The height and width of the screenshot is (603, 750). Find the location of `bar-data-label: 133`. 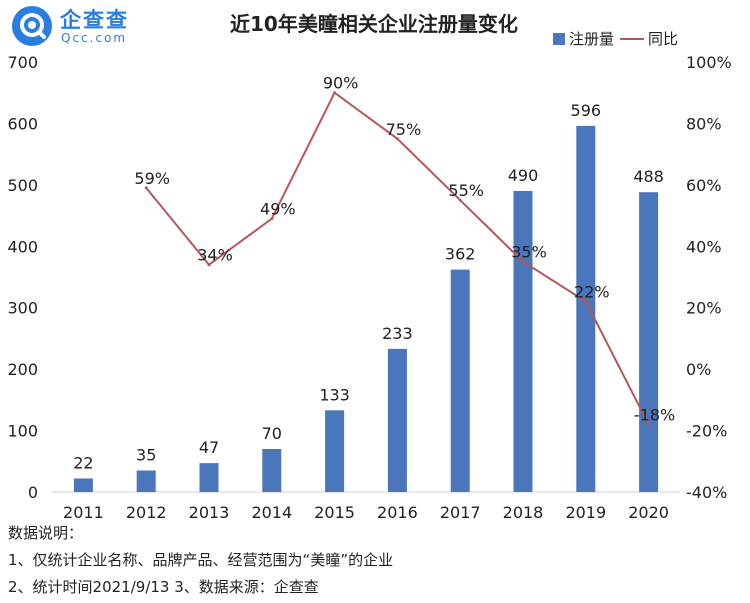

bar-data-label: 133 is located at coordinates (334, 394).